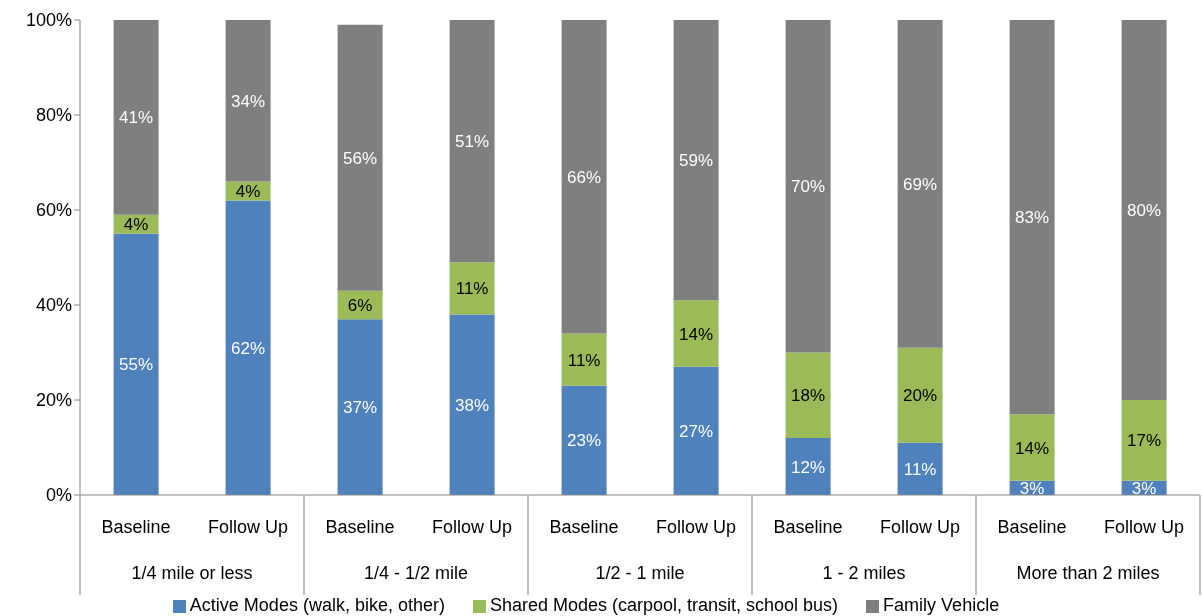 The height and width of the screenshot is (616, 1202). What do you see at coordinates (48, 20) in the screenshot?
I see `y-tick-label: 100%` at bounding box center [48, 20].